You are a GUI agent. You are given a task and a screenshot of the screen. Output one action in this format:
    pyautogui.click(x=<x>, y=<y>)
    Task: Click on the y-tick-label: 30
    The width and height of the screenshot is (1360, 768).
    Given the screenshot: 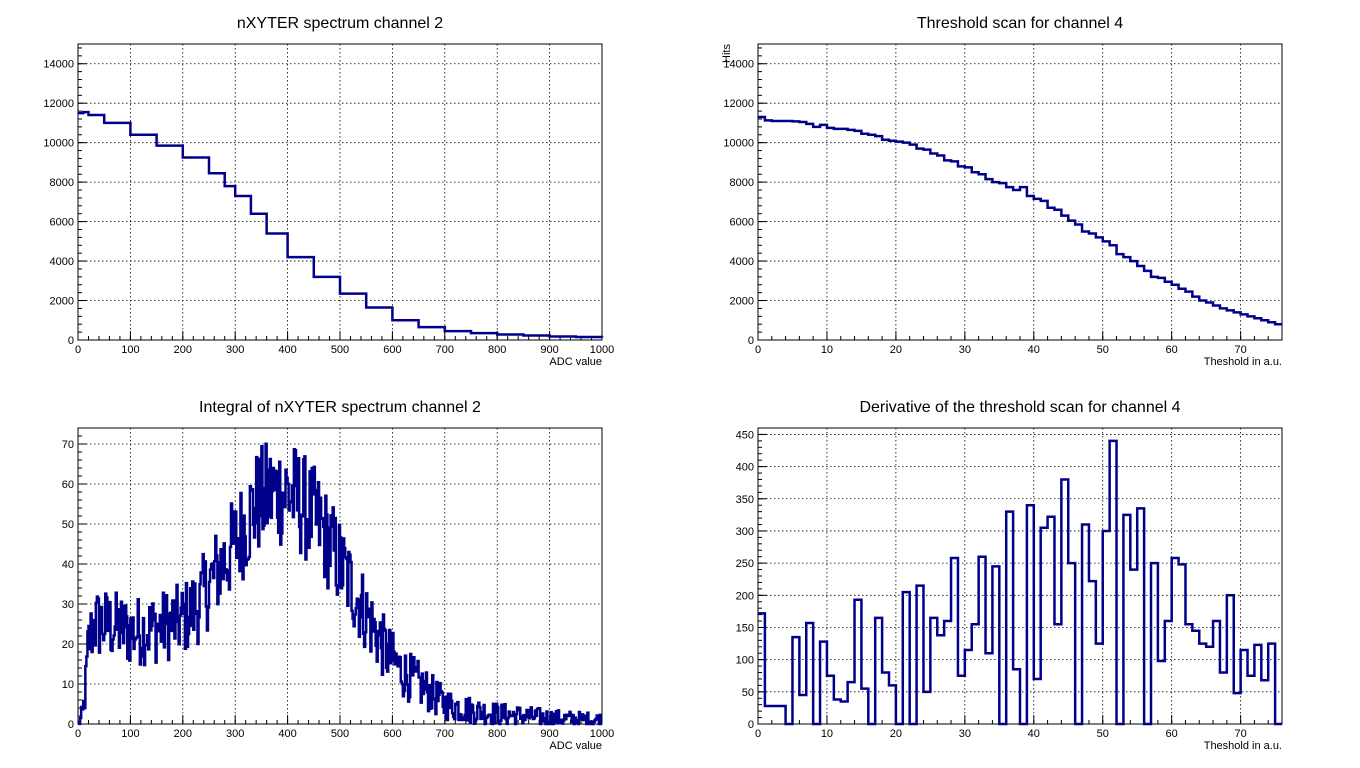 What is the action you would take?
    pyautogui.click(x=68, y=605)
    